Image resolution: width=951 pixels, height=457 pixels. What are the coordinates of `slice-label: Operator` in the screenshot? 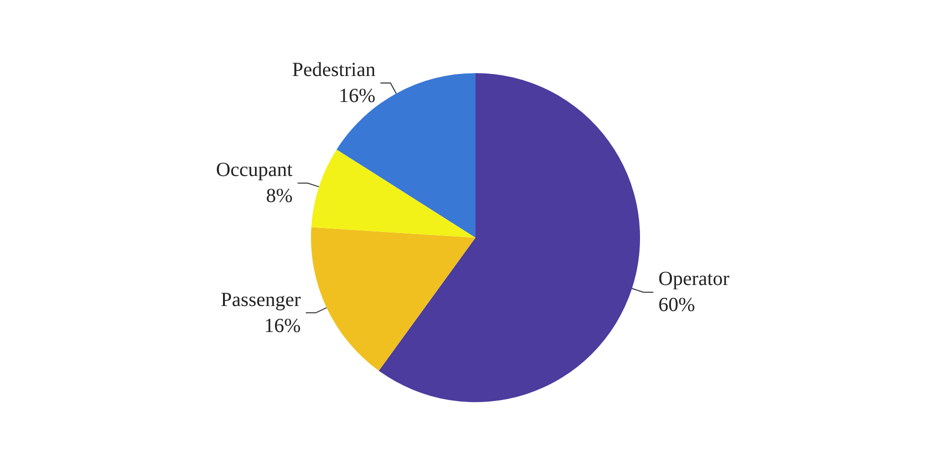 It's located at (694, 279).